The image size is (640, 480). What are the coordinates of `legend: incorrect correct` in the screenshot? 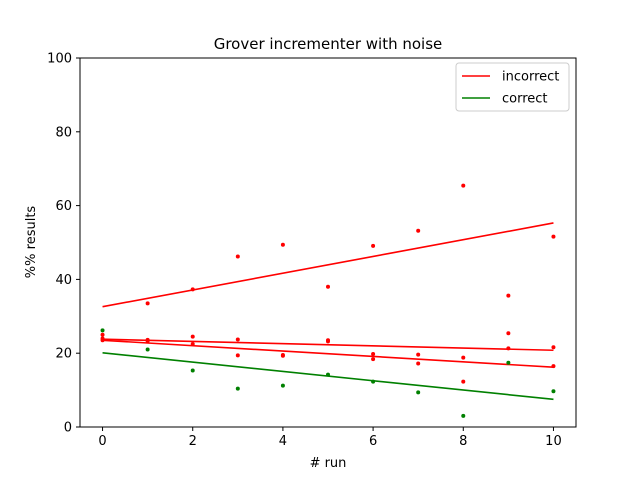 It's located at (512, 87).